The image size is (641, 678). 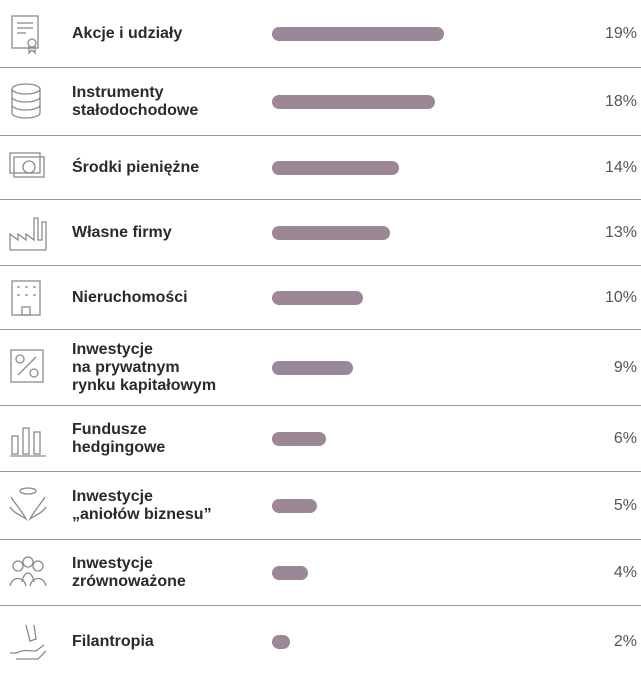 I want to click on value-label: 18%, so click(x=620, y=101).